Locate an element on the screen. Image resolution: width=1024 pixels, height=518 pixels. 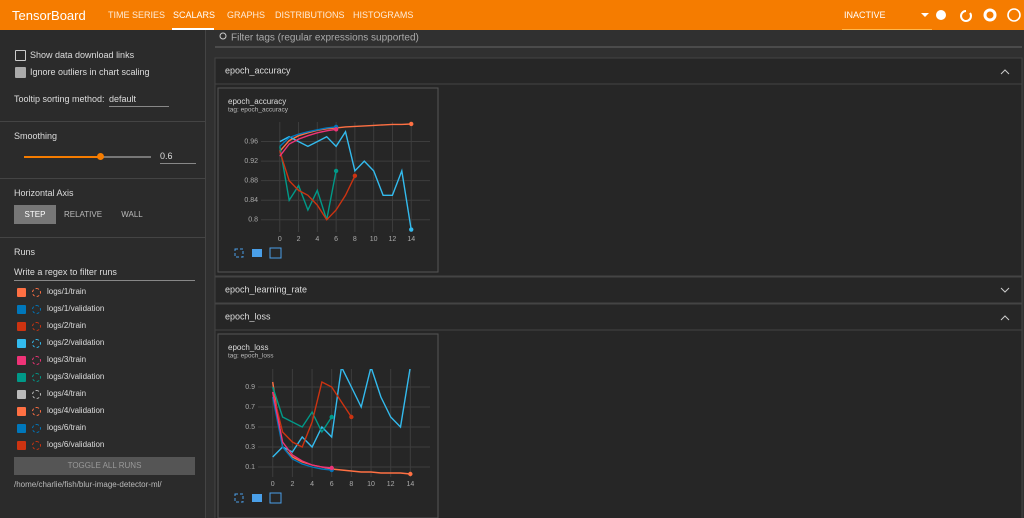
chart-title: epoch_loss is located at coordinates (248, 347).